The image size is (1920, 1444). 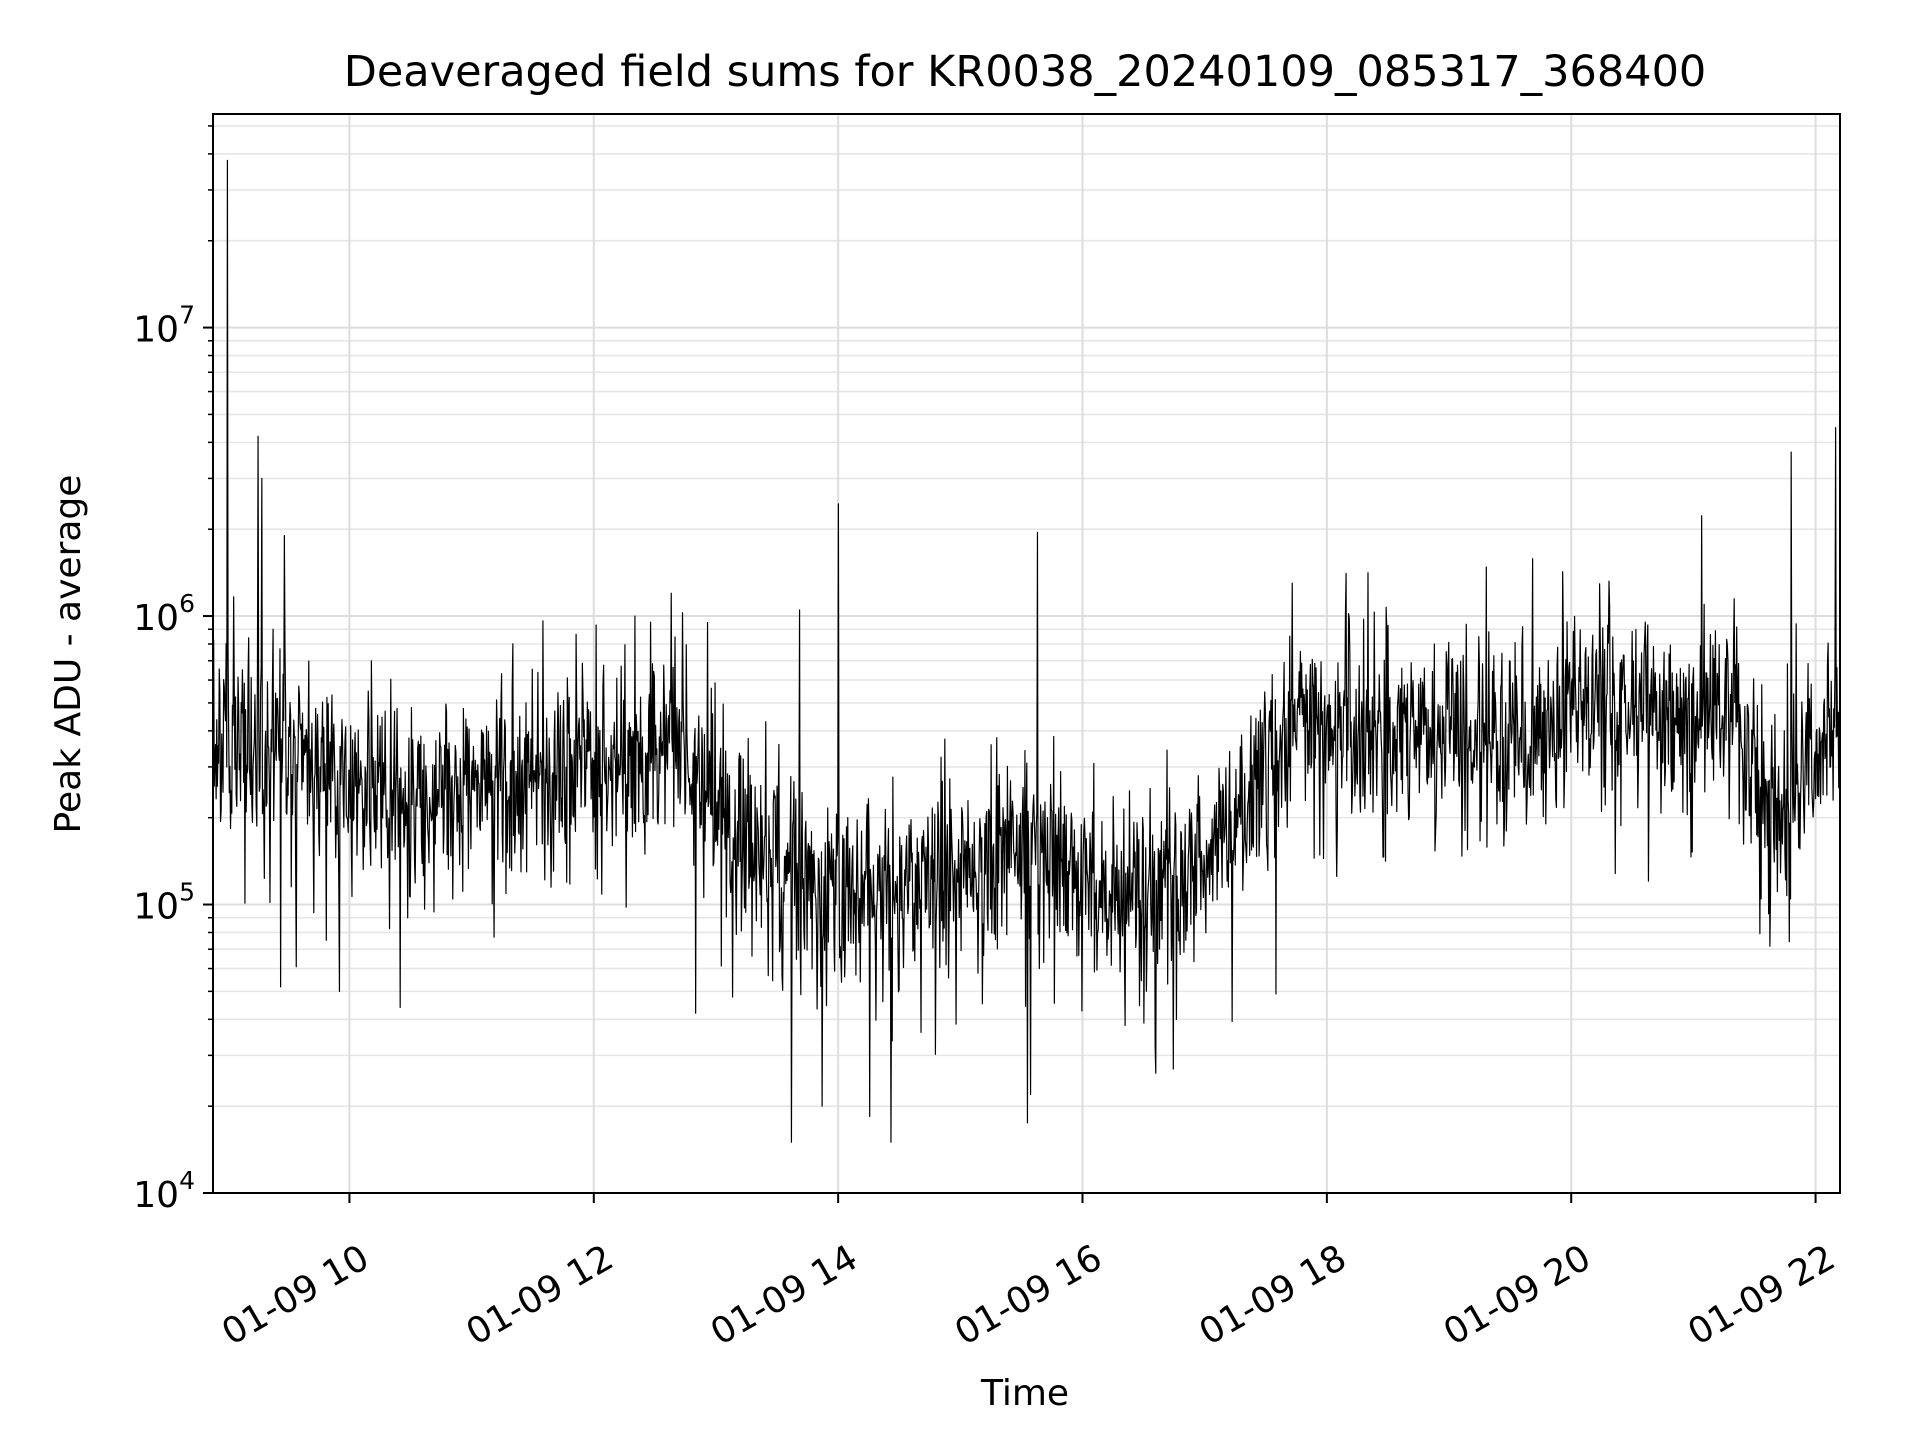 What do you see at coordinates (173, 670) in the screenshot?
I see `y-axis: 10⁴ 10⁵ 10⁶ 10⁷` at bounding box center [173, 670].